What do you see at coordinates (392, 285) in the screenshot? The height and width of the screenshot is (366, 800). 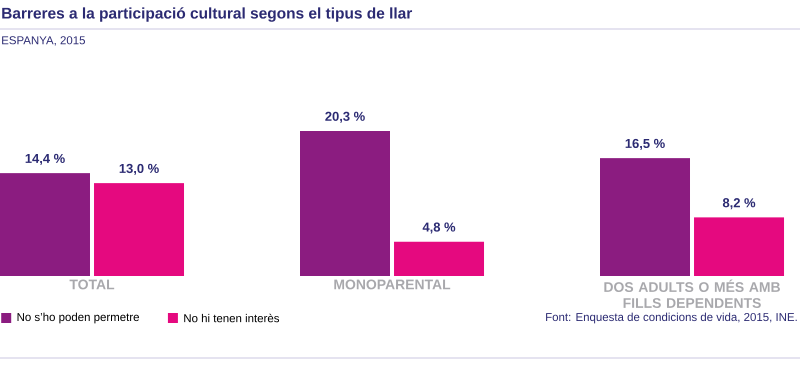 I see `x-tick-label: MONOPARENTAL` at bounding box center [392, 285].